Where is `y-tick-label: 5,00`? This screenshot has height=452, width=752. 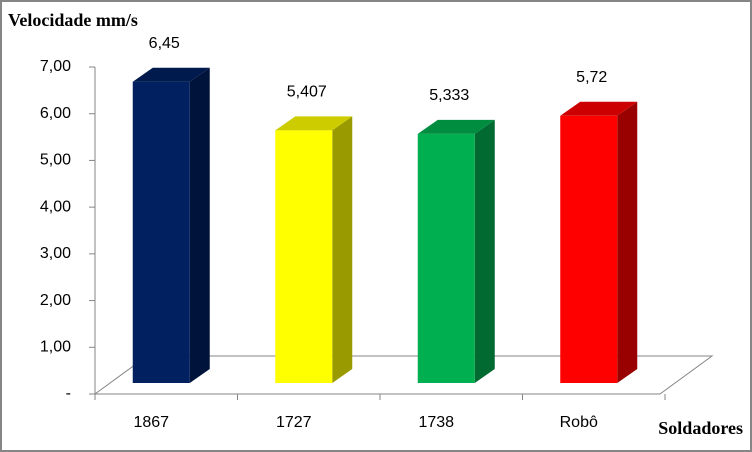 y-tick-label: 5,00 is located at coordinates (55, 160).